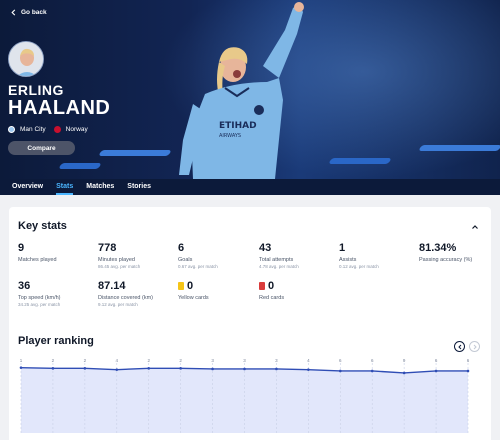 Image resolution: width=500 pixels, height=440 pixels. I want to click on player-club: Man City, so click(33, 129).